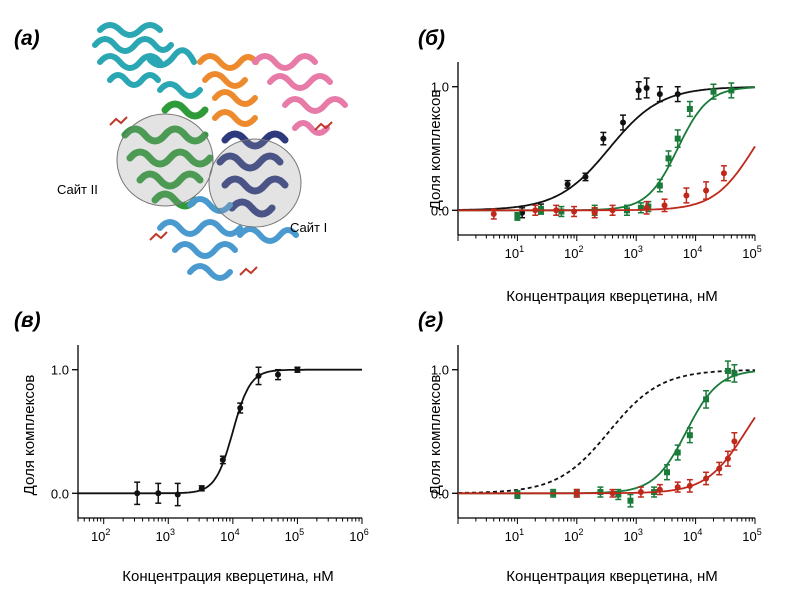 This screenshot has height=605, width=800. I want to click on panel-g-series-0-fit-curve, so click(607, 431).